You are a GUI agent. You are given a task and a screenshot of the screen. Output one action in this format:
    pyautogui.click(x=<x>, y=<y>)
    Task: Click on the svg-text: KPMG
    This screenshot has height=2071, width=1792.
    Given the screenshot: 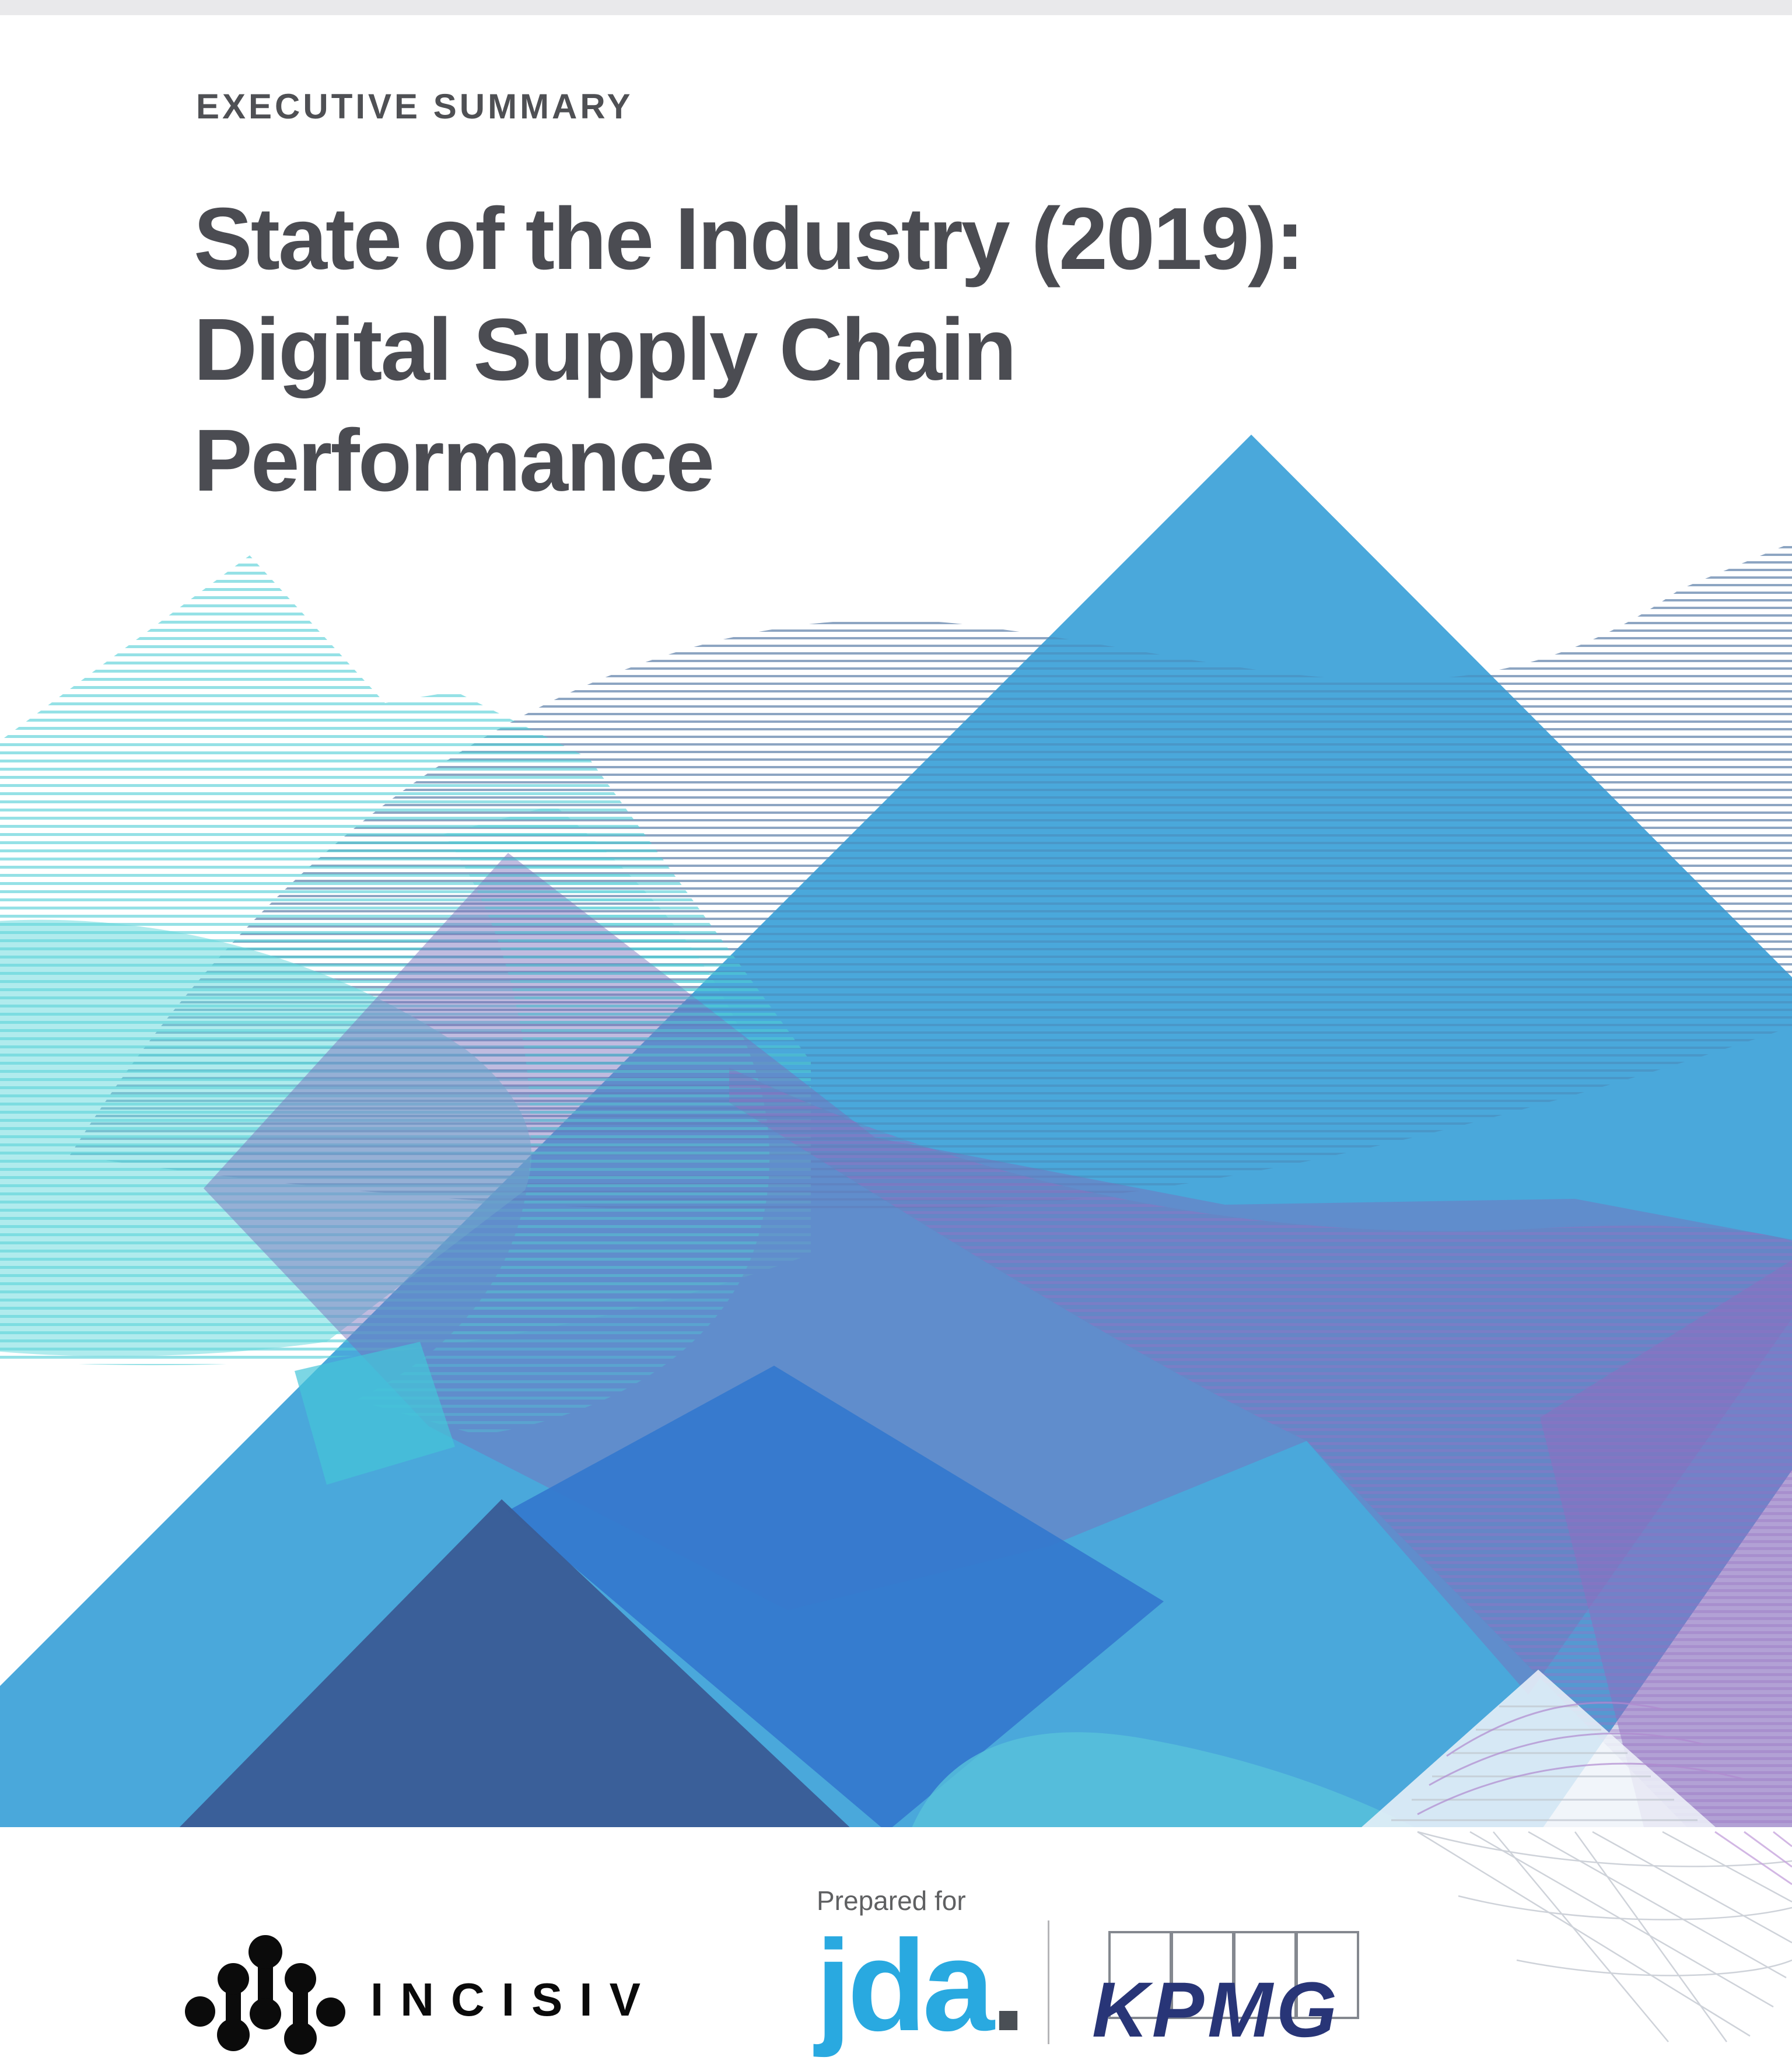 What is the action you would take?
    pyautogui.click(x=1216, y=2010)
    